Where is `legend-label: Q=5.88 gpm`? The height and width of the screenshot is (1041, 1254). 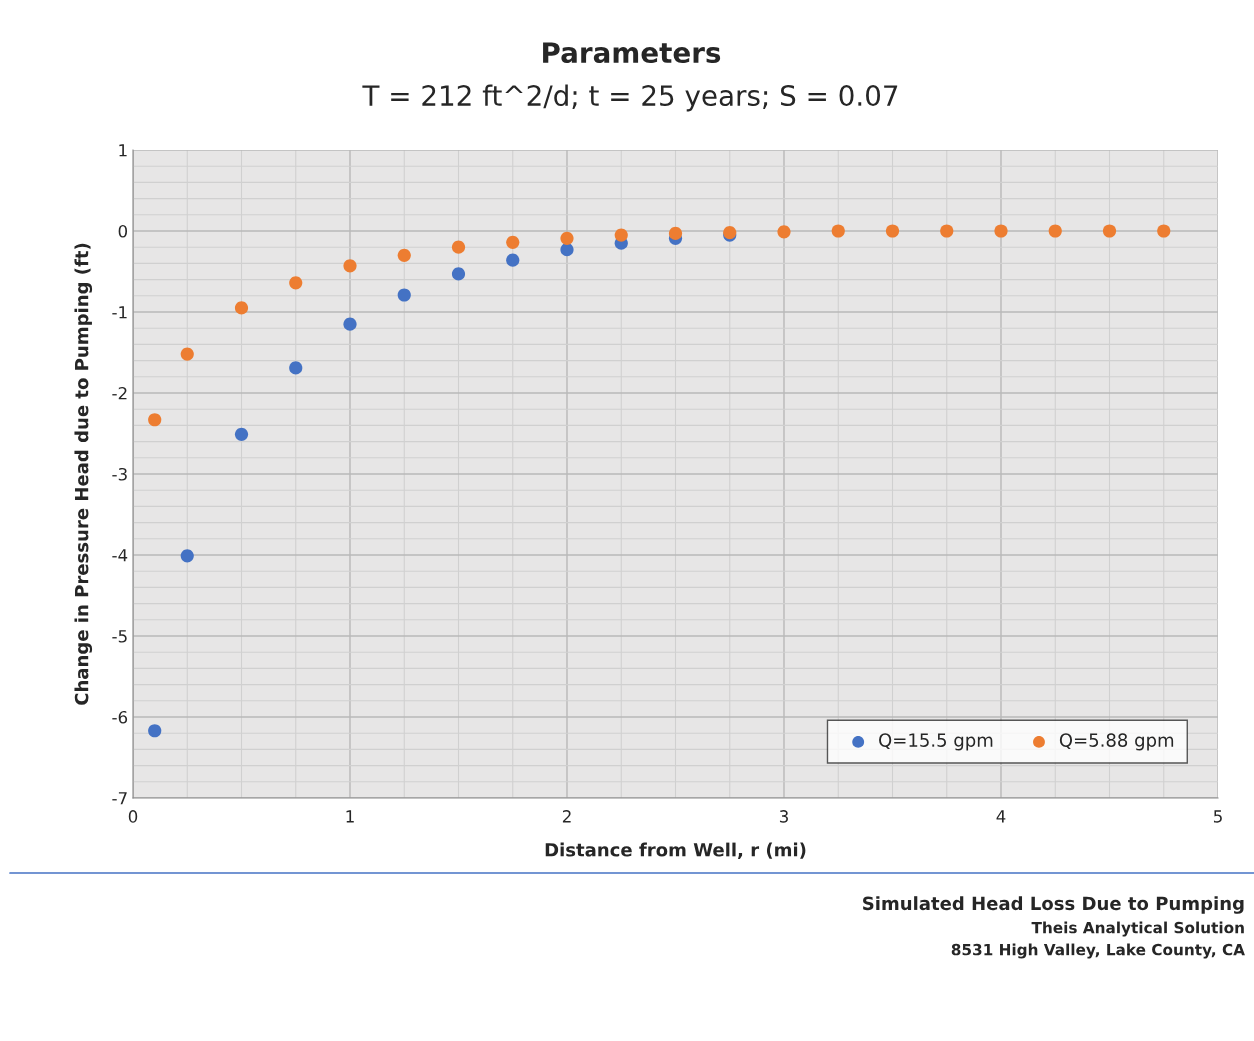
legend-label: Q=5.88 gpm is located at coordinates (1116, 742).